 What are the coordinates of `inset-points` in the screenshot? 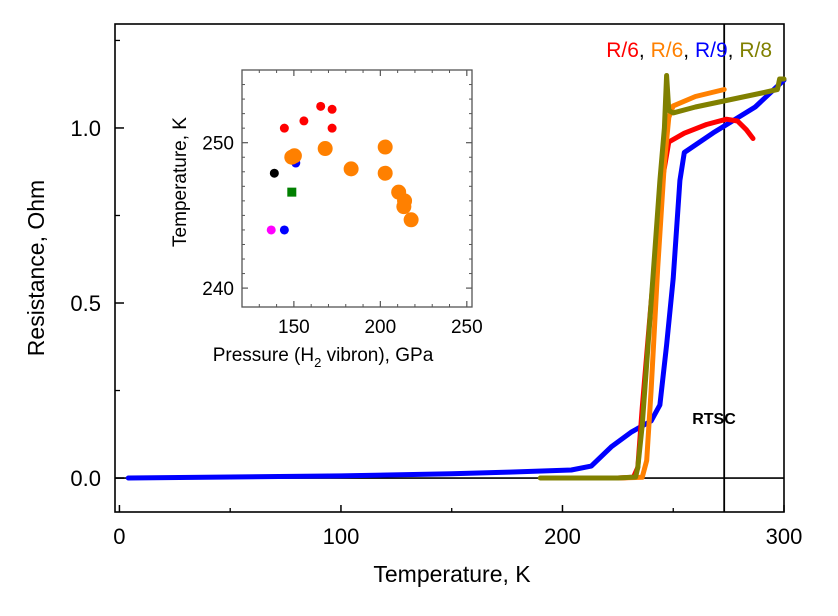 It's located at (342, 168).